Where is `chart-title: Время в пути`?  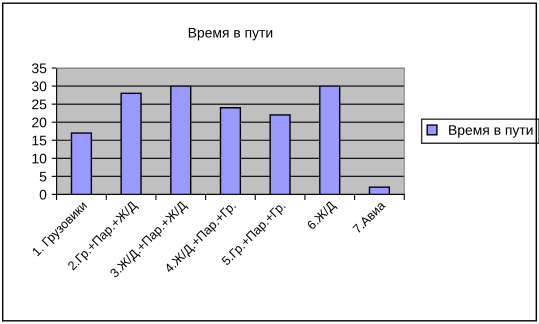 chart-title: Время в пути is located at coordinates (230, 34).